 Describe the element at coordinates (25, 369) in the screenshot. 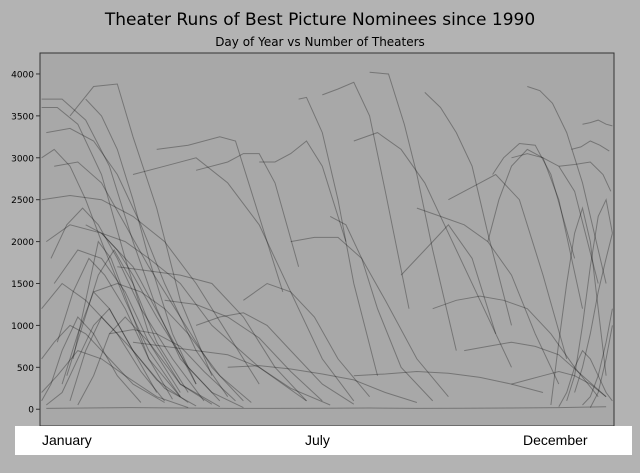

I see `y-tick-label-1: 500` at that location.